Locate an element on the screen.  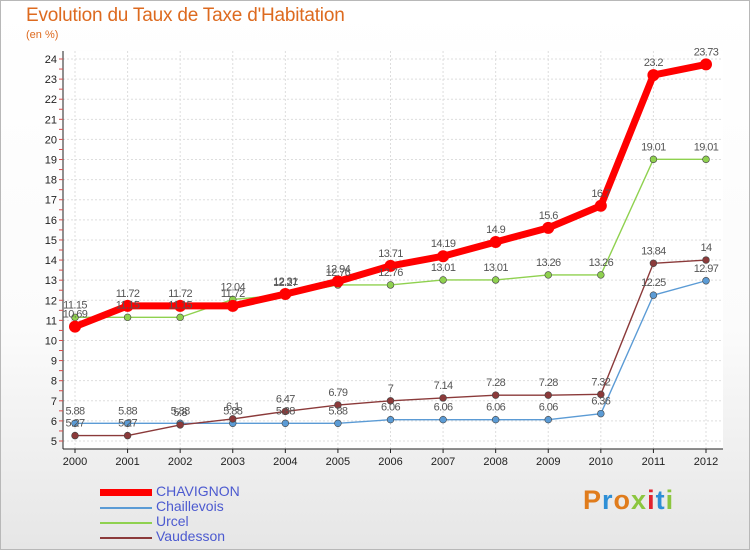
data-label: 12.04 is located at coordinates (232, 287).